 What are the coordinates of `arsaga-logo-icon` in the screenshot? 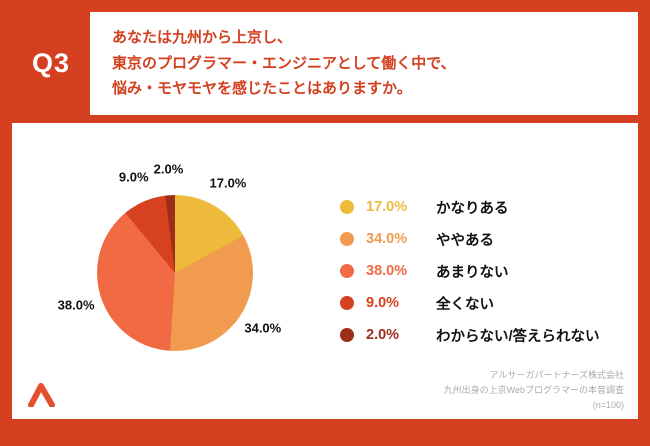 It's located at (41, 394).